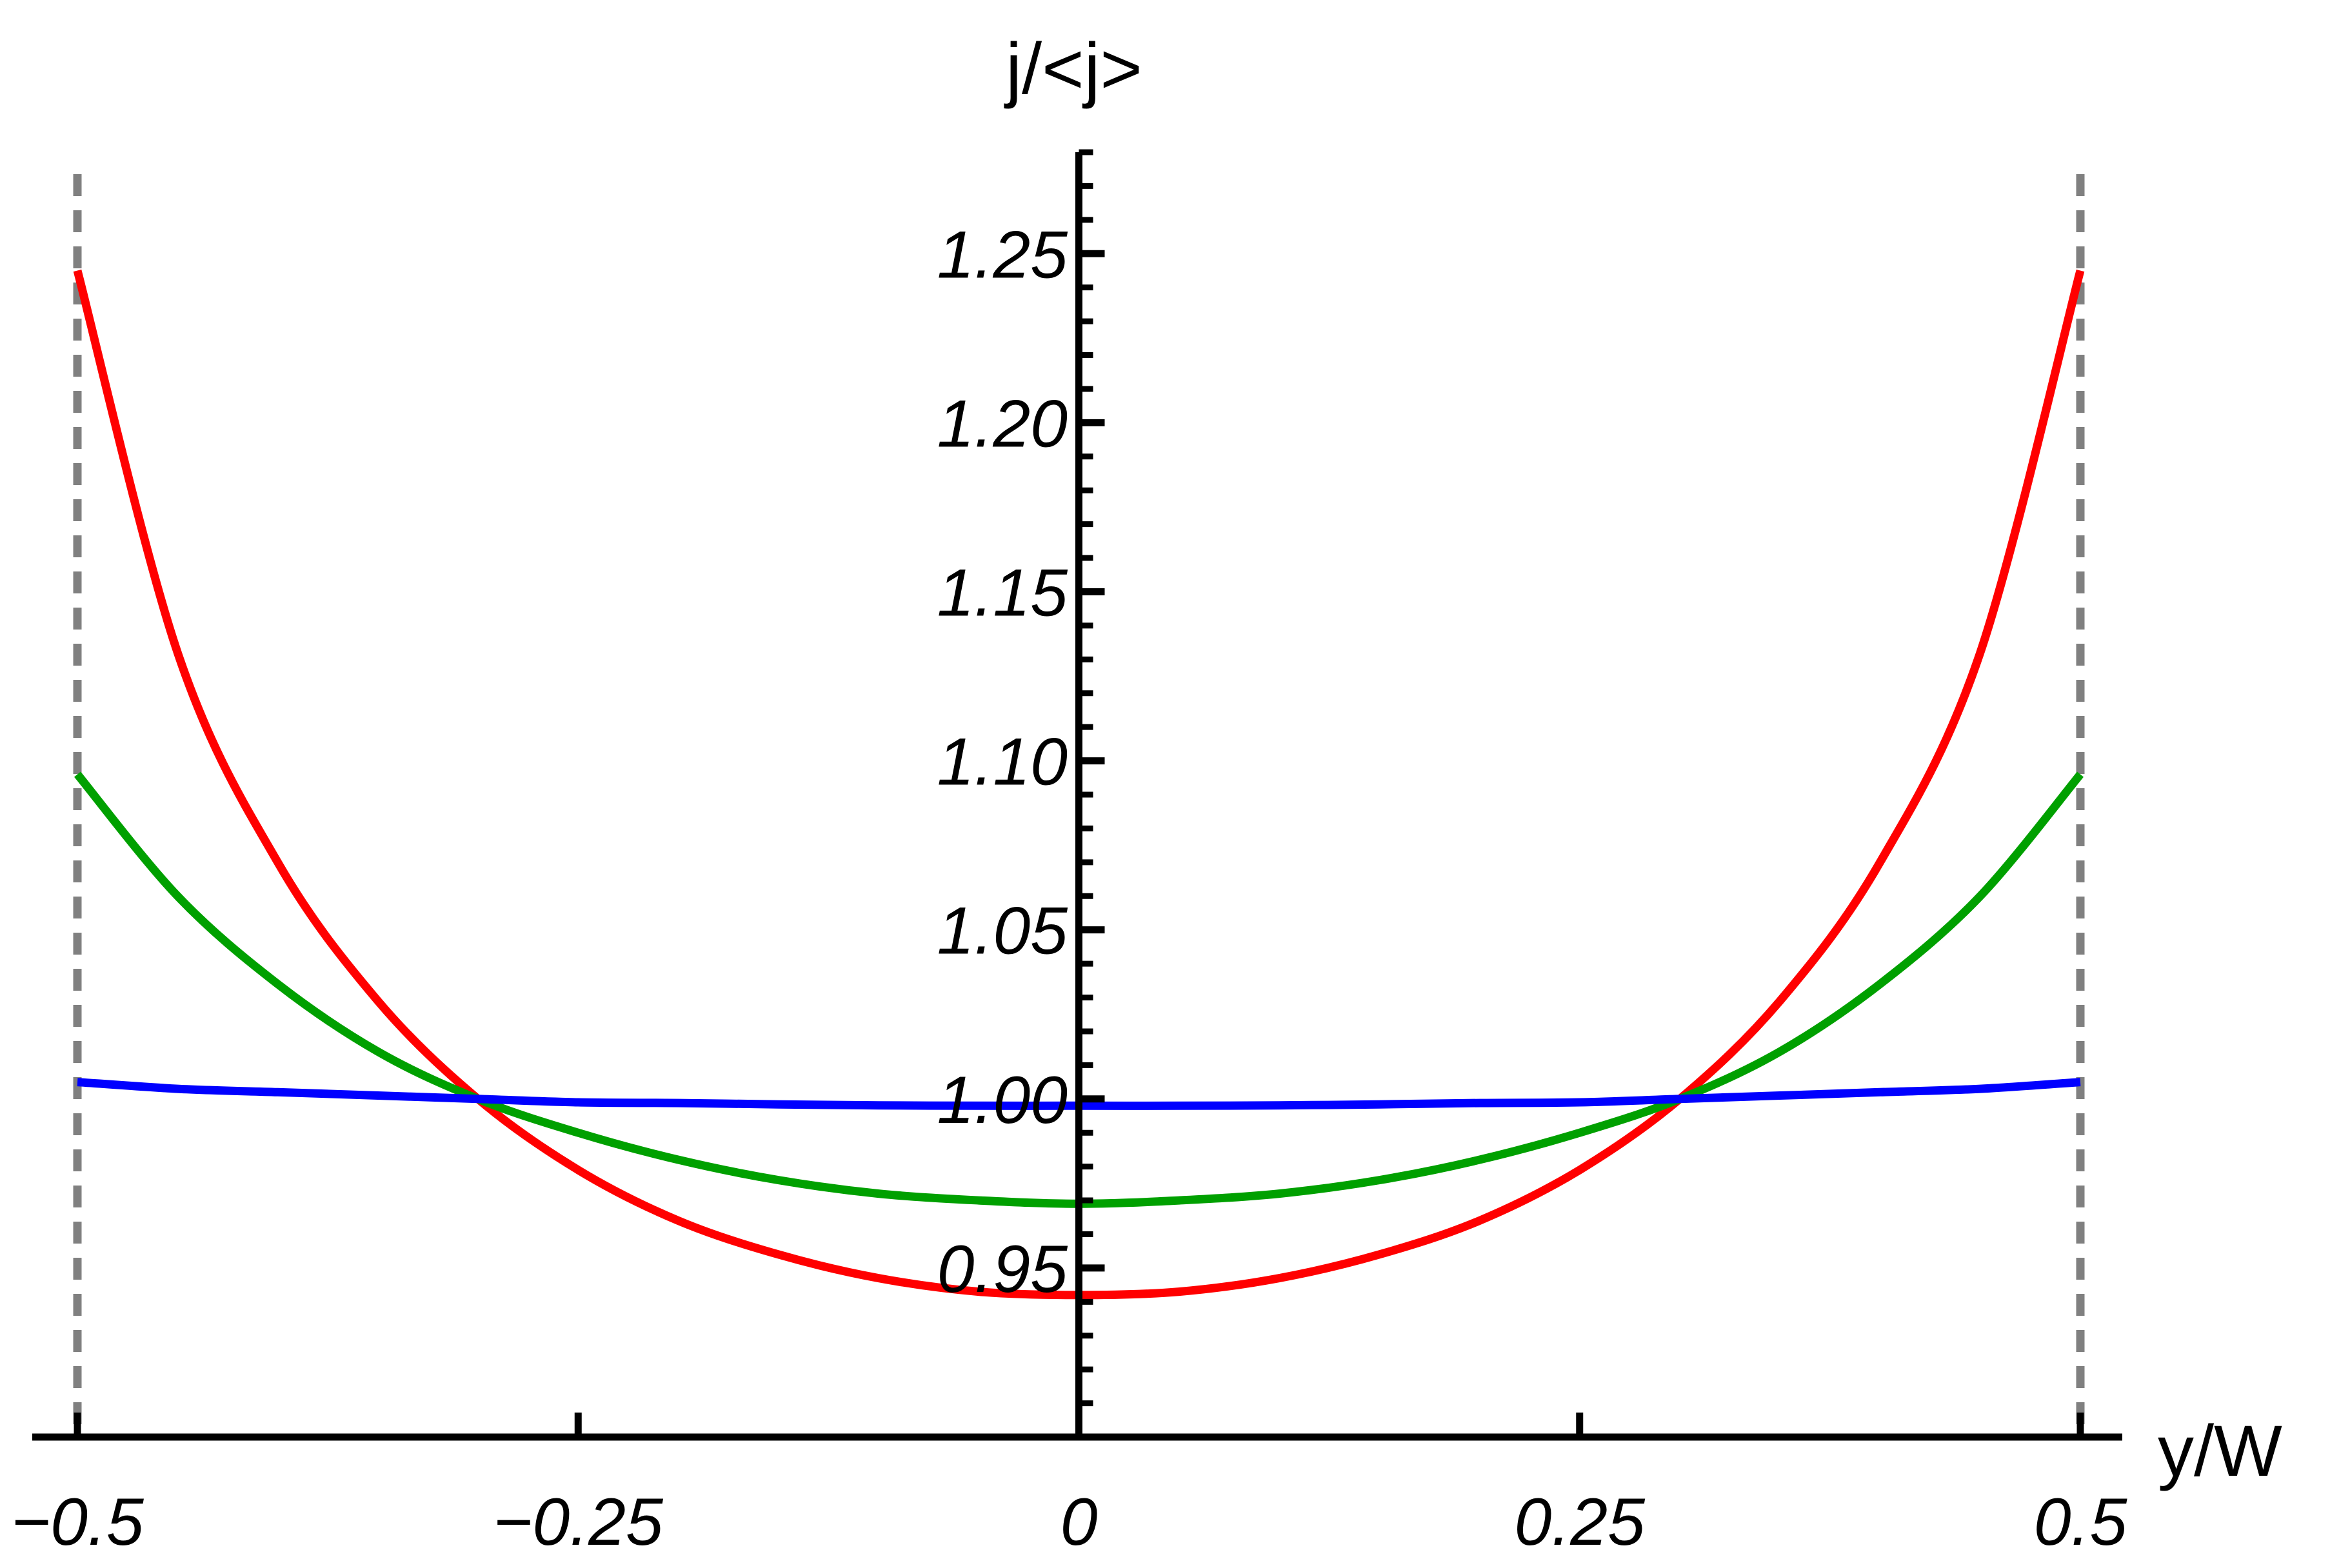 This screenshot has height=1568, width=2330. I want to click on y-tick-label-4: 1.15, so click(1003, 593).